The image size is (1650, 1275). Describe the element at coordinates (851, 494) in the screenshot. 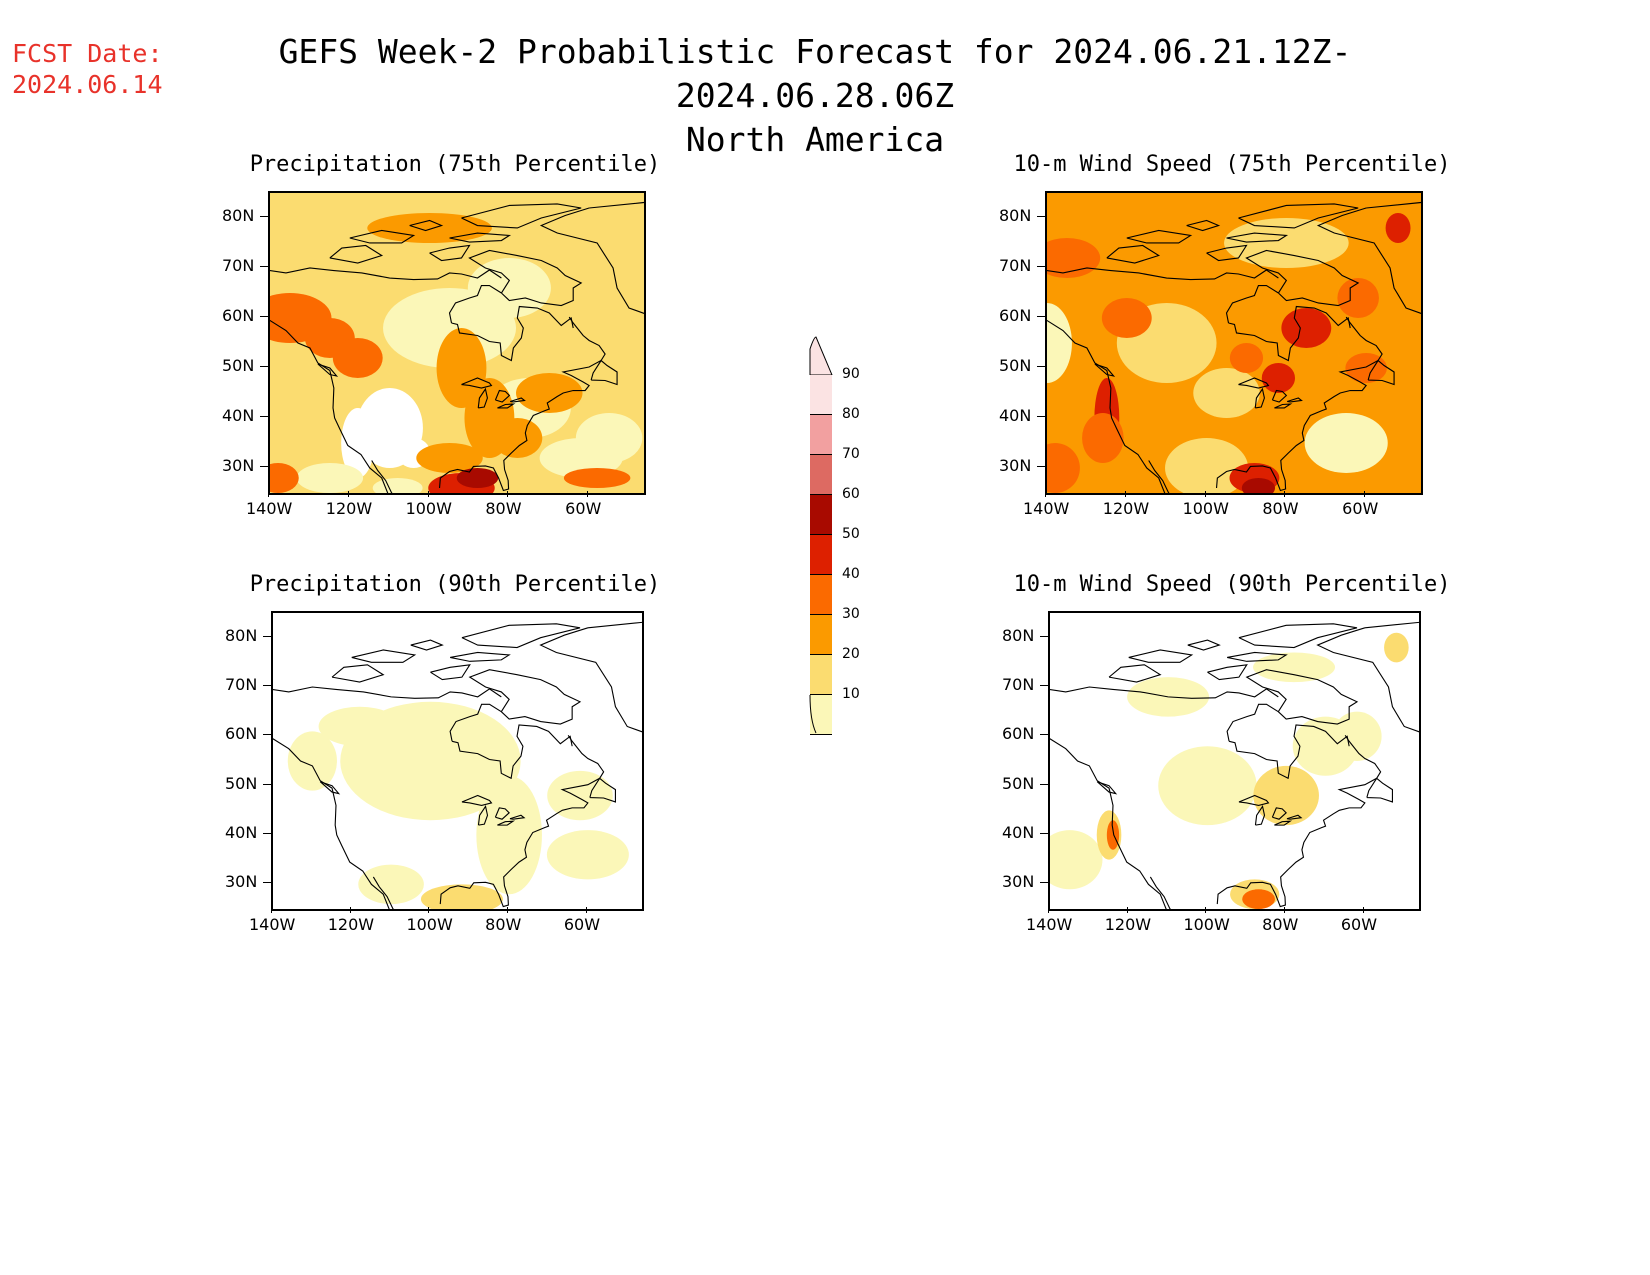

I see `colorbar-label: 60` at that location.